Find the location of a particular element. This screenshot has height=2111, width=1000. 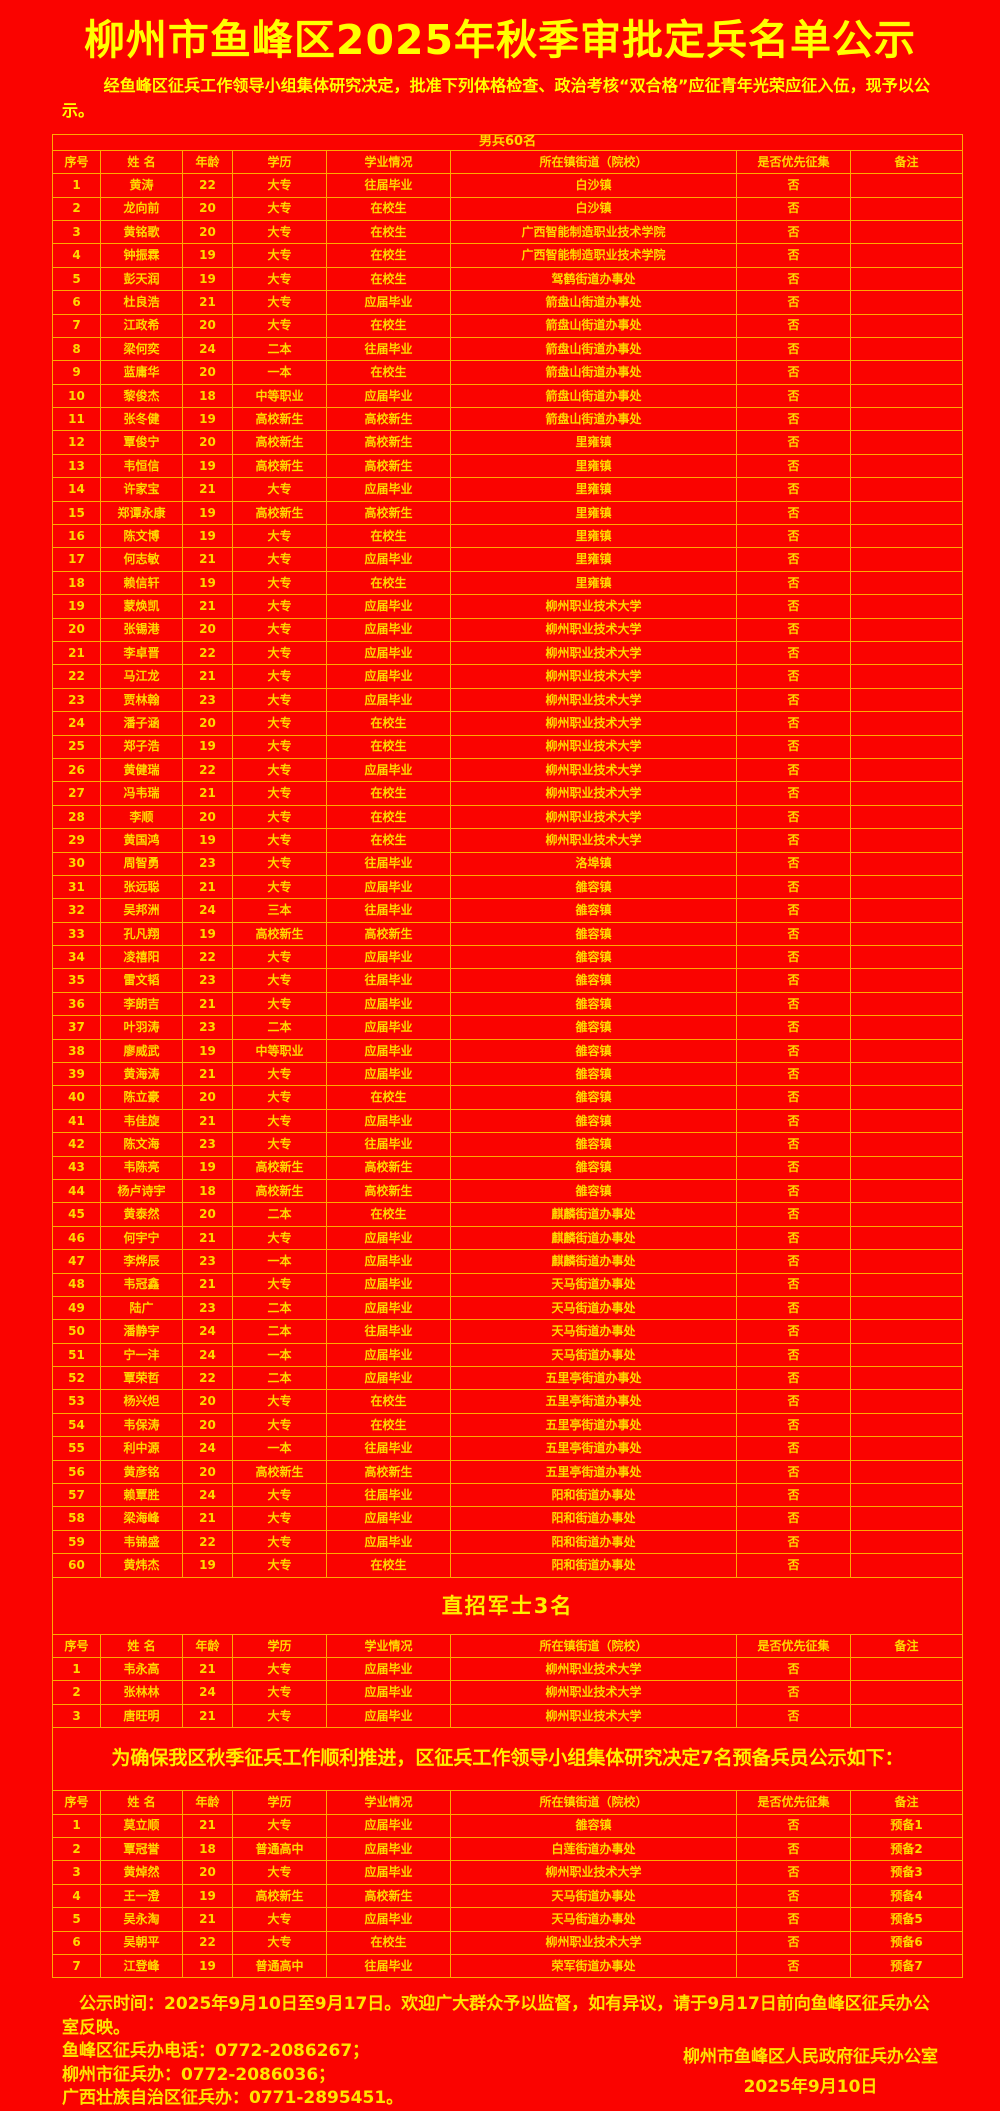

table-cell: 韦永高 is located at coordinates (141, 1669).